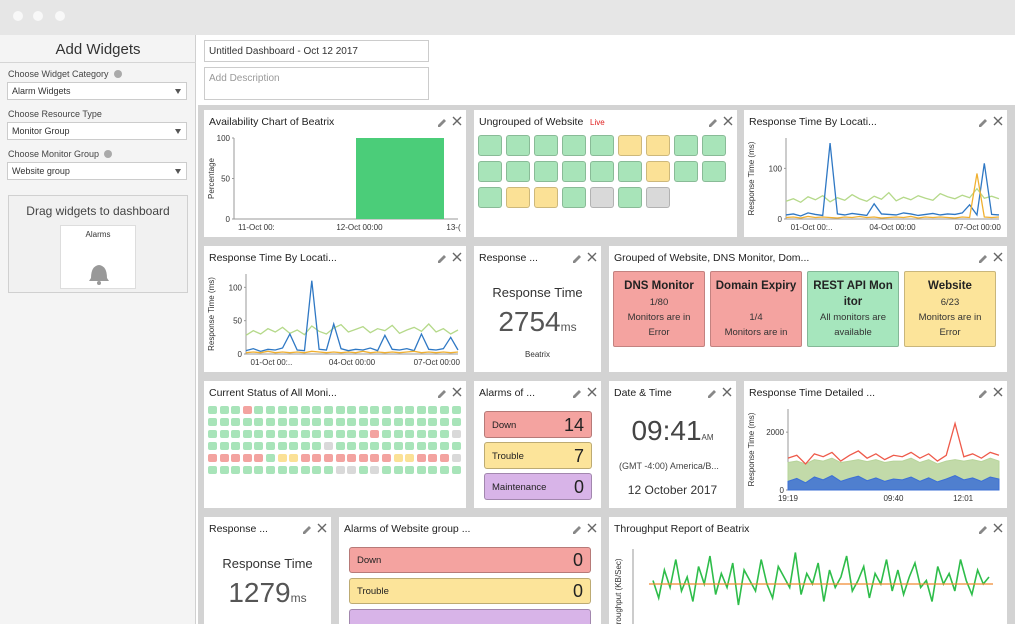 The width and height of the screenshot is (1015, 624). I want to click on widget: Response ... Response Time 1279ms, so click(267, 570).